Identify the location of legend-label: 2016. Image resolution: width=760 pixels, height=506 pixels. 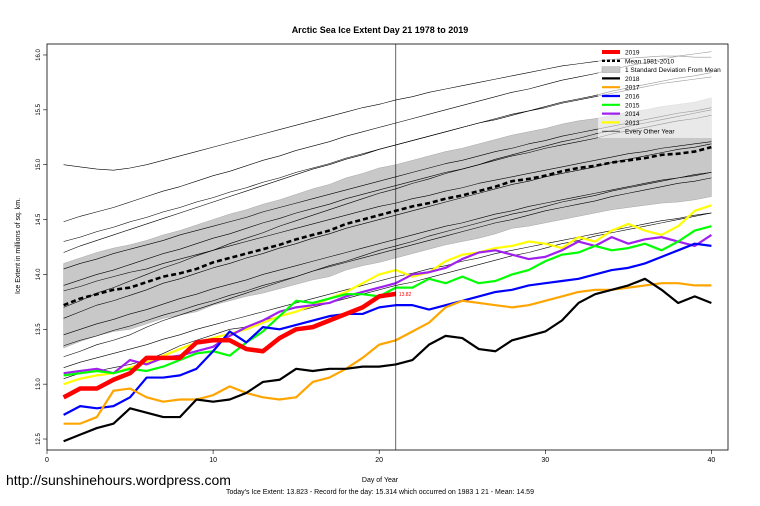
(632, 97).